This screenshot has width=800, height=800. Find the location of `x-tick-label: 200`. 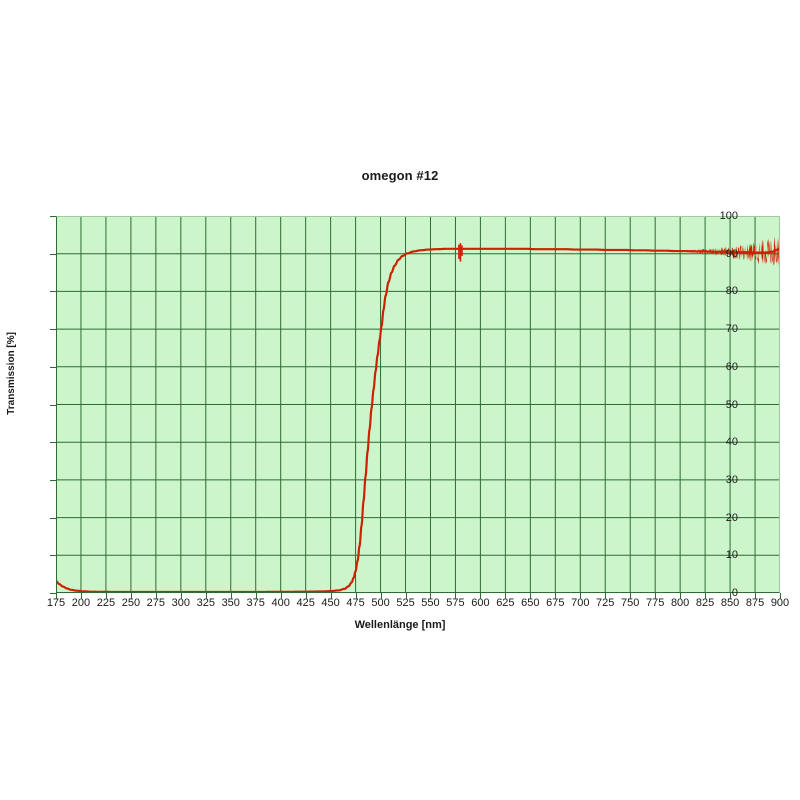

x-tick-label: 200 is located at coordinates (81, 603).